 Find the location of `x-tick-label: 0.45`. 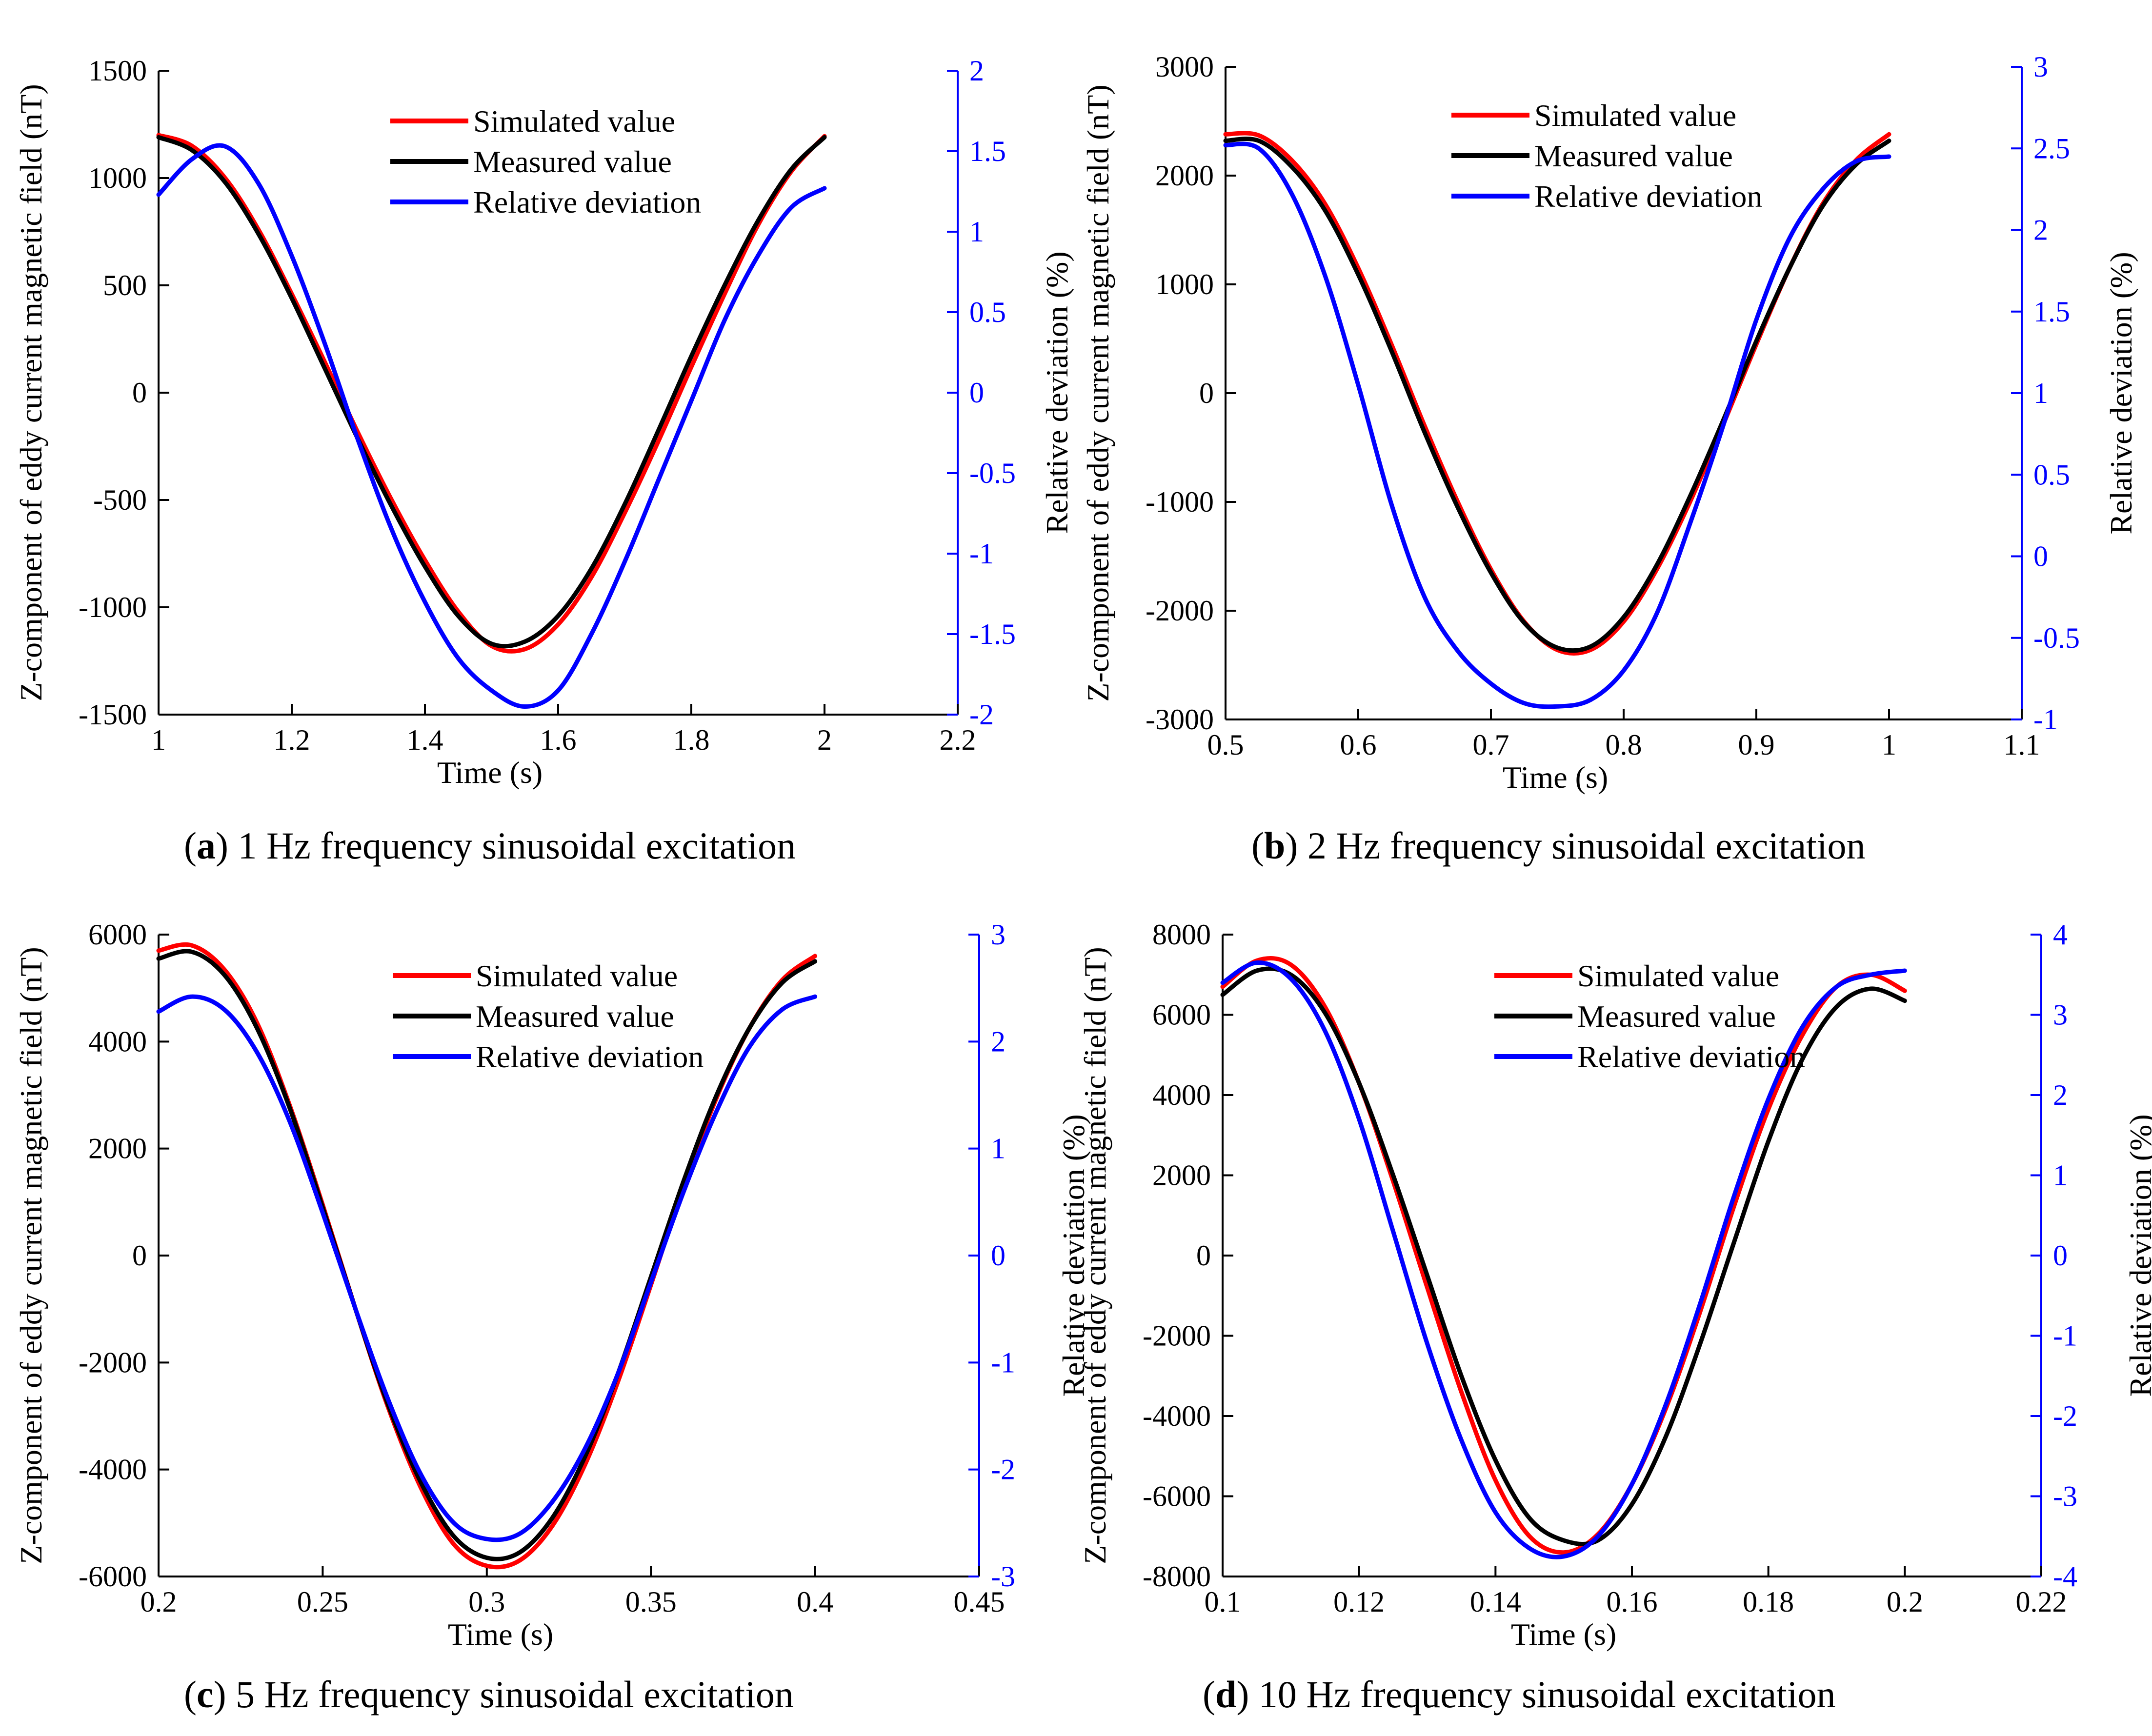

x-tick-label: 0.45 is located at coordinates (979, 1602).